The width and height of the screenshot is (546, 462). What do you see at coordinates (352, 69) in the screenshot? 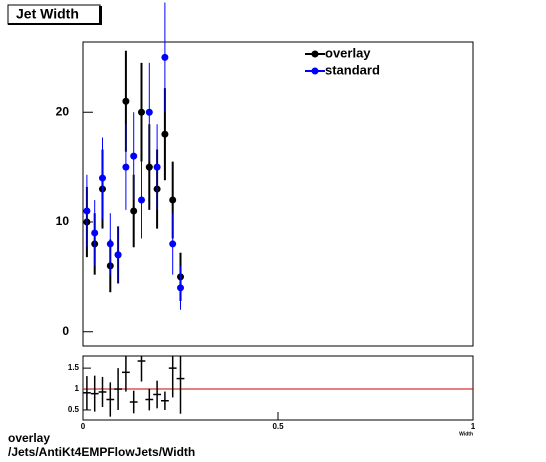
I see `legend-label: standard` at bounding box center [352, 69].